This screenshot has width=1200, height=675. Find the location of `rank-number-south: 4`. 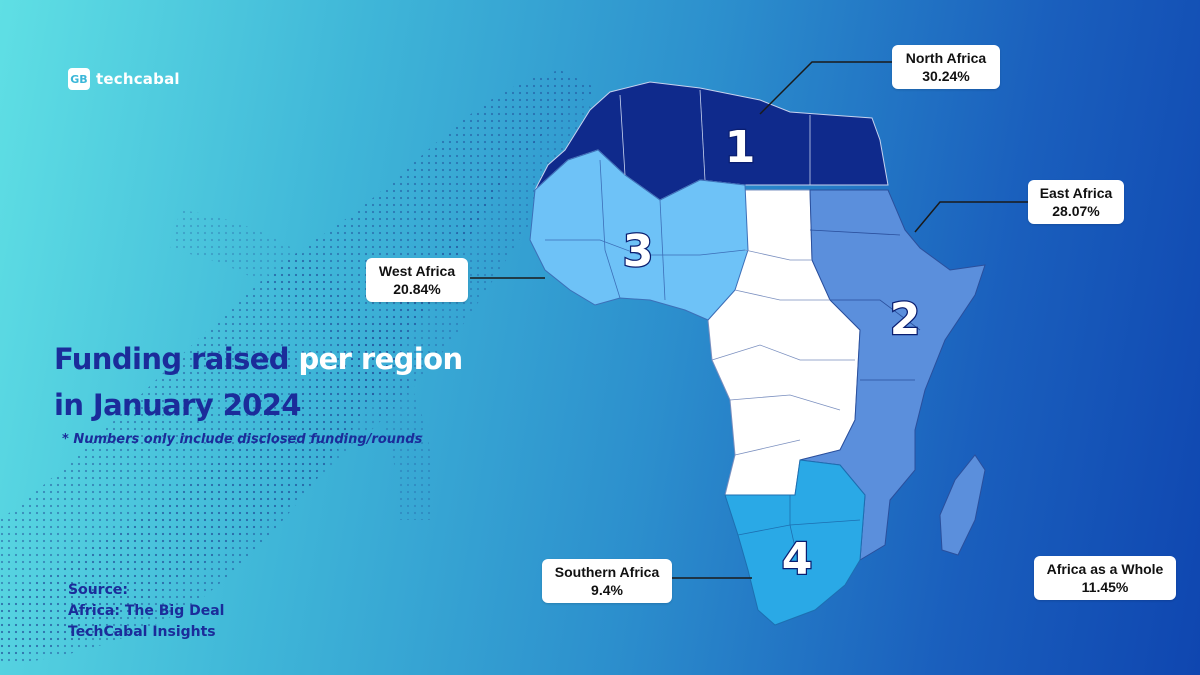

rank-number-south: 4 is located at coordinates (797, 559).